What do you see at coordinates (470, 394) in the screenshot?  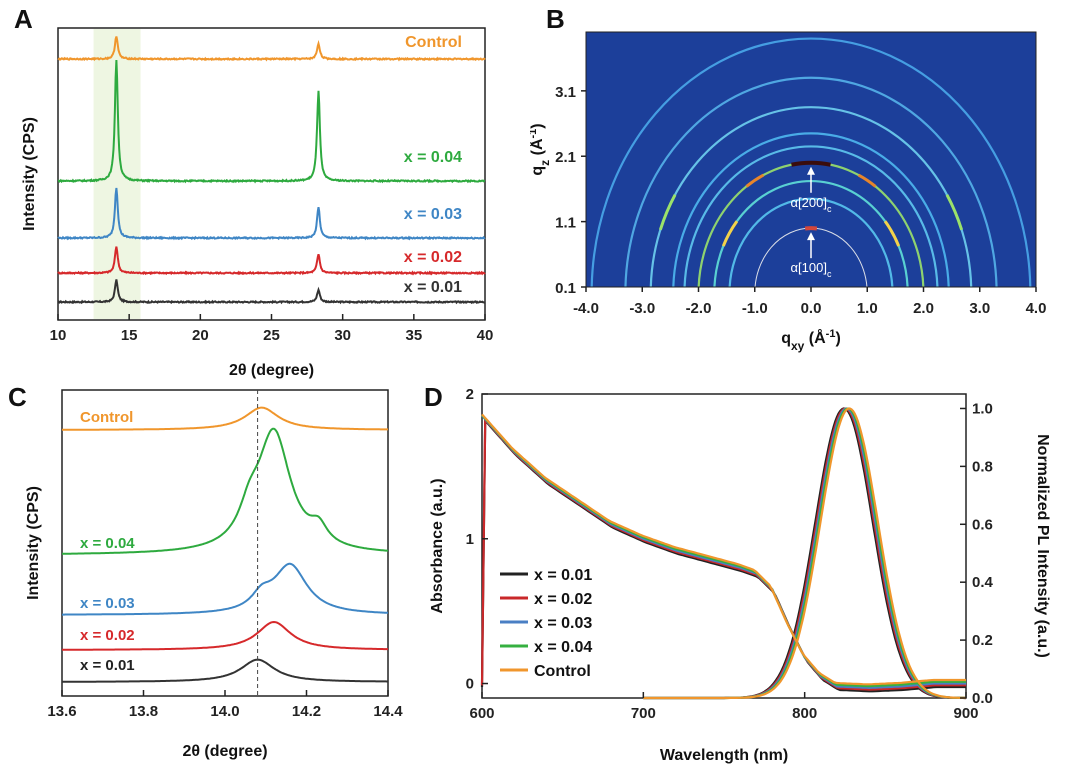 I see `y-tick-label: 2` at bounding box center [470, 394].